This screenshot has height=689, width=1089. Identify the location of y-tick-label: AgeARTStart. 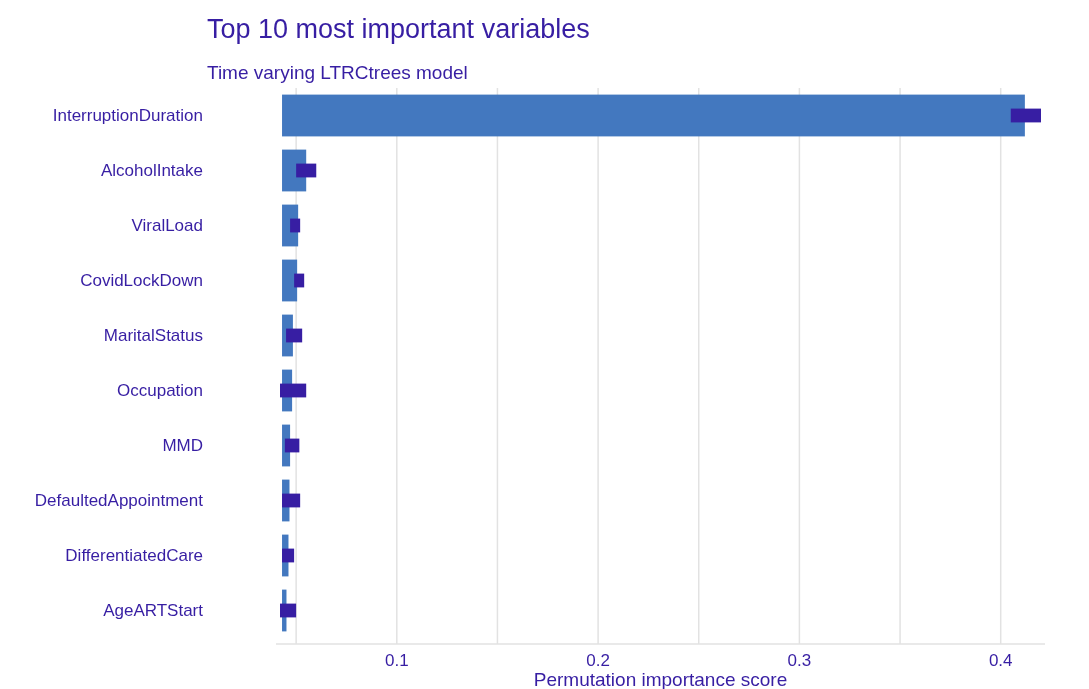
(153, 611).